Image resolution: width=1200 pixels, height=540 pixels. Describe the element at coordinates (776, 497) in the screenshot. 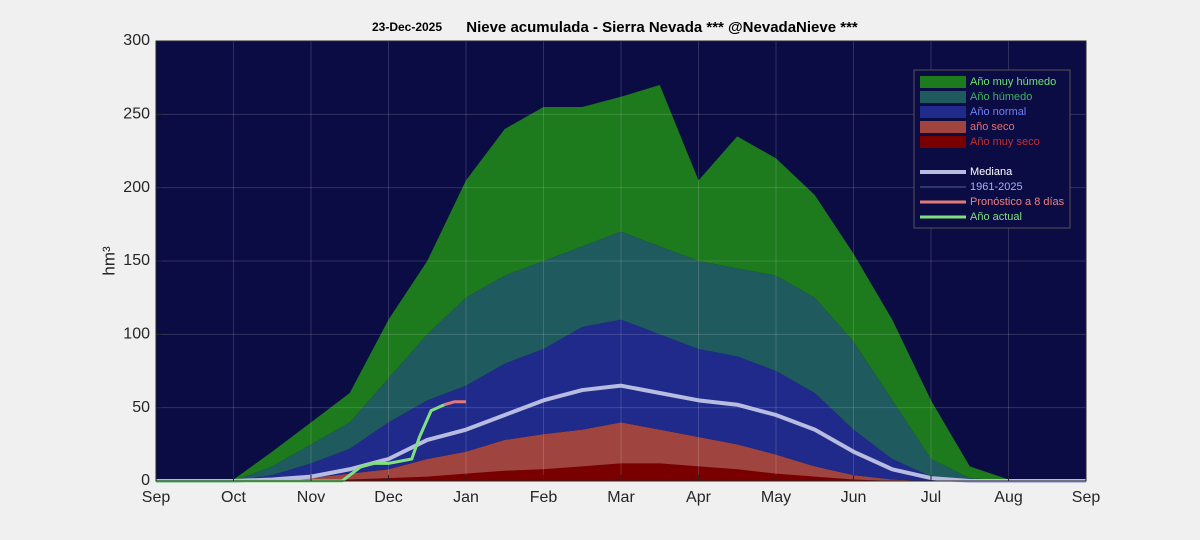

I see `x-tick-label: May` at that location.